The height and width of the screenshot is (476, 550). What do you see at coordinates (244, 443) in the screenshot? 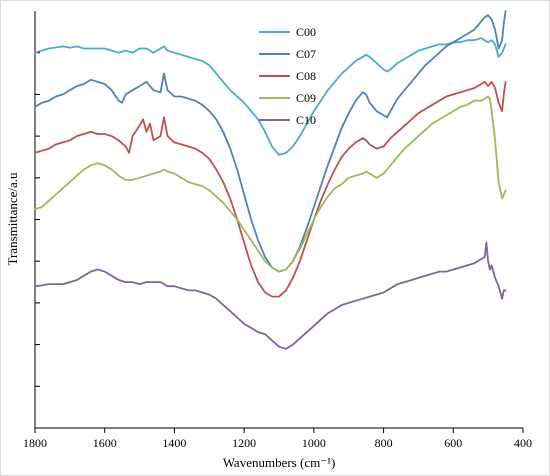
I see `x-tick-label-3: 1200` at bounding box center [244, 443].